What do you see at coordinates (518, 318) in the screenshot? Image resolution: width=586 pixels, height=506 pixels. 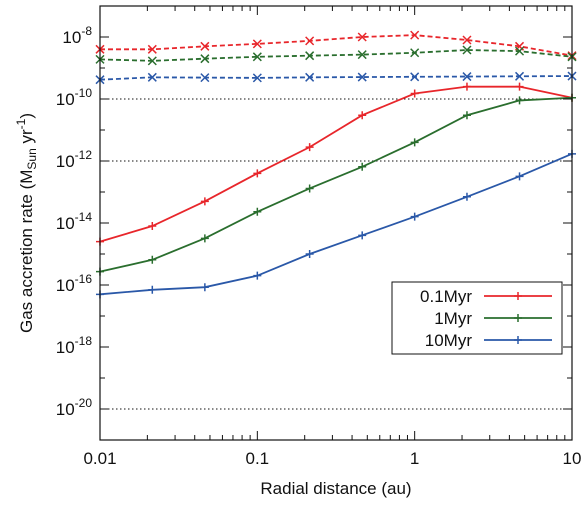 I see `legend-marker-1myr` at bounding box center [518, 318].